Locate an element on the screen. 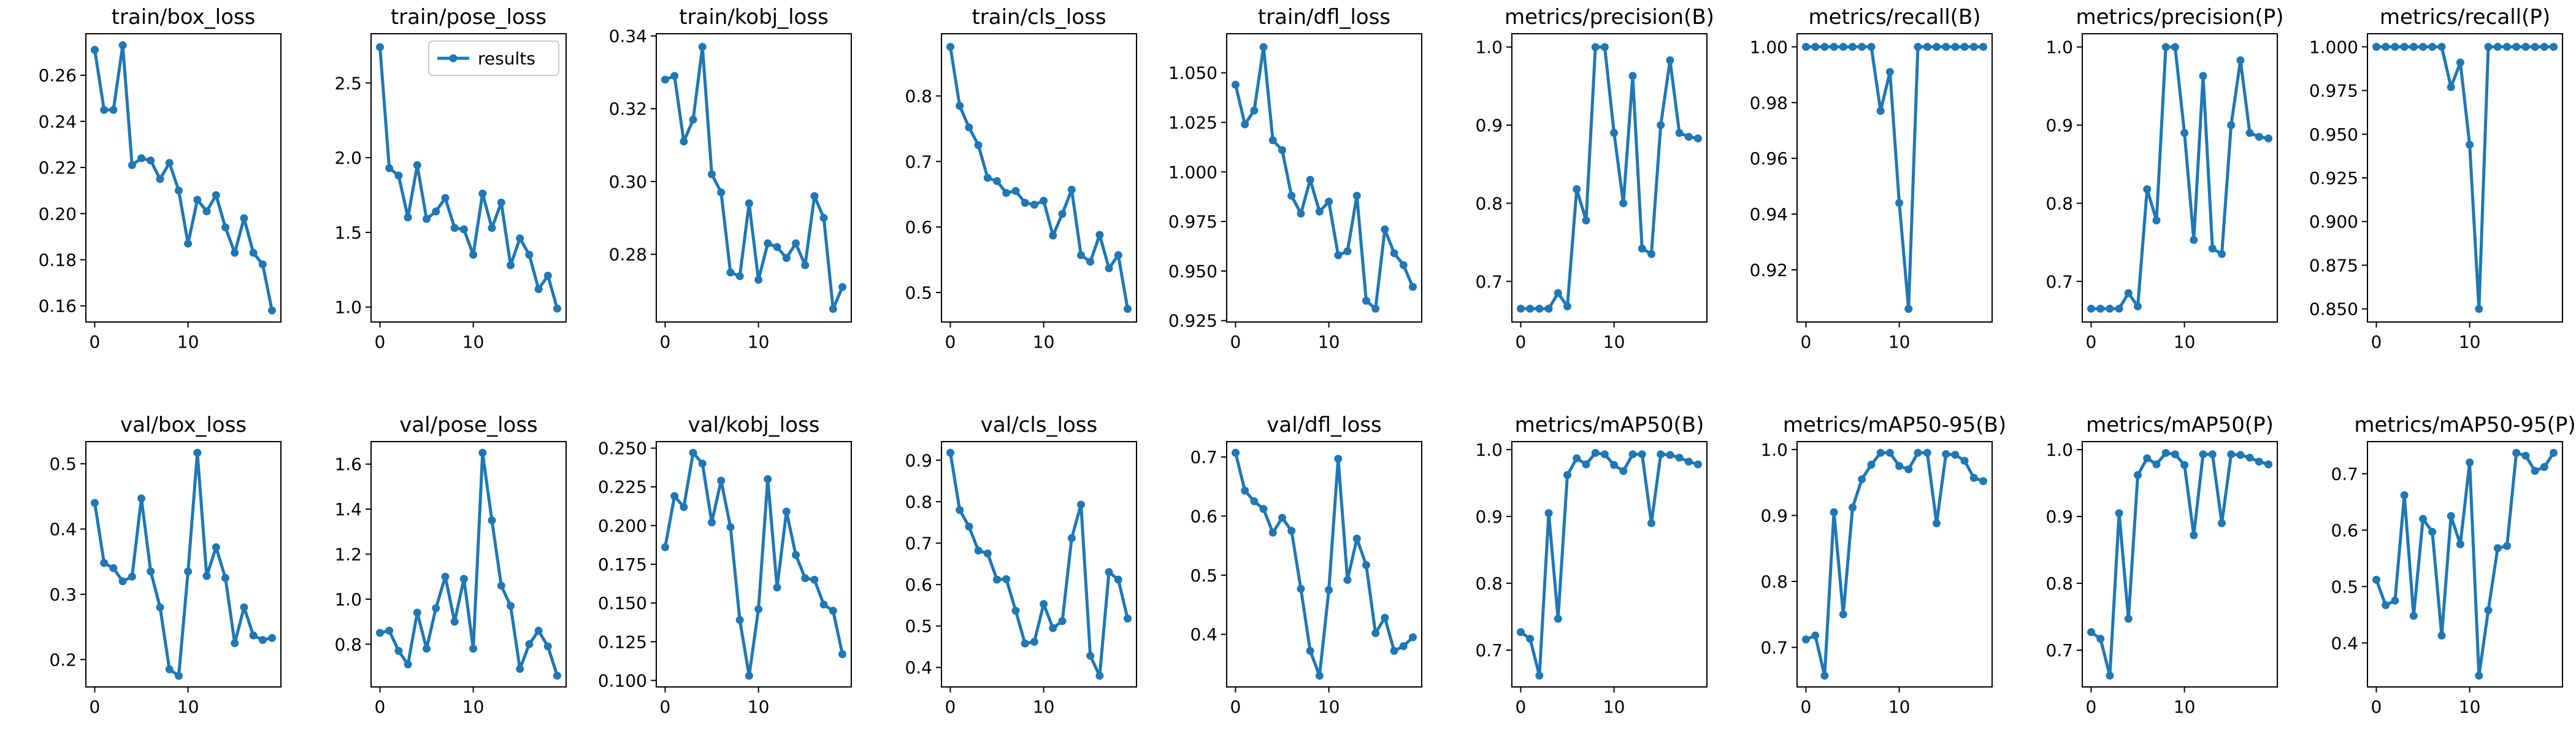  y-tick-label: 1.4 is located at coordinates (348, 509).